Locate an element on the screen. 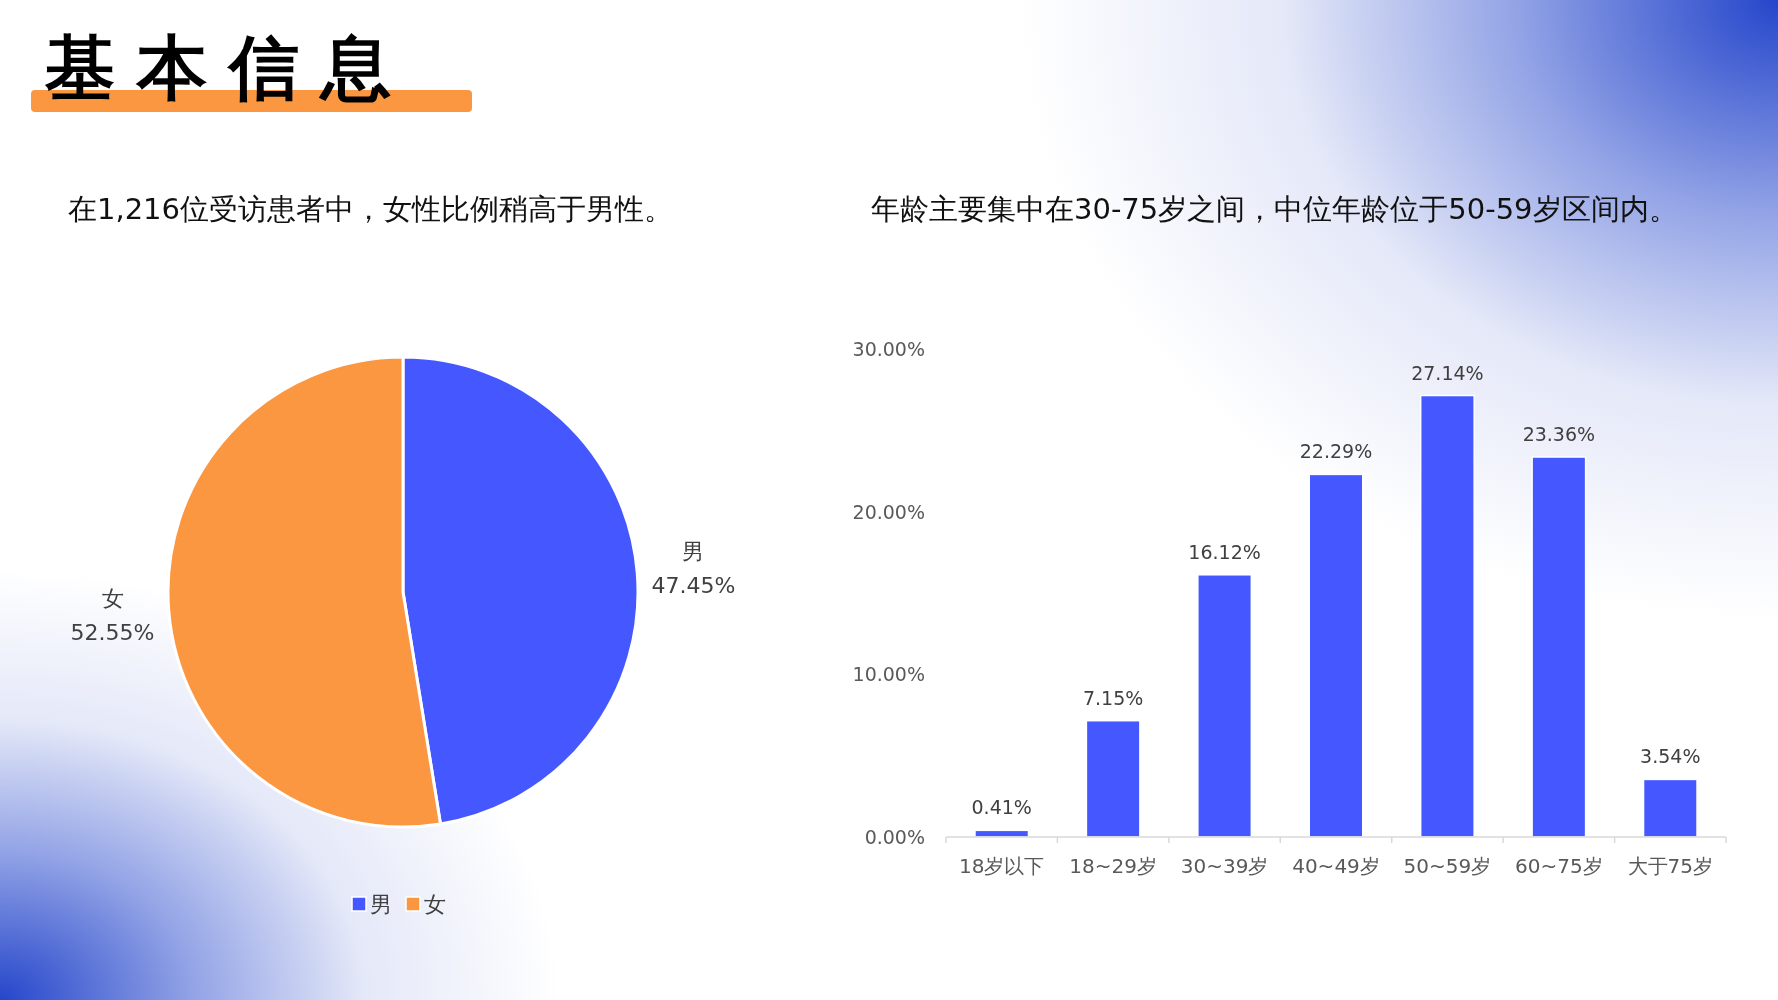 The width and height of the screenshot is (1778, 1000). data-label: 7.15% is located at coordinates (1113, 697).